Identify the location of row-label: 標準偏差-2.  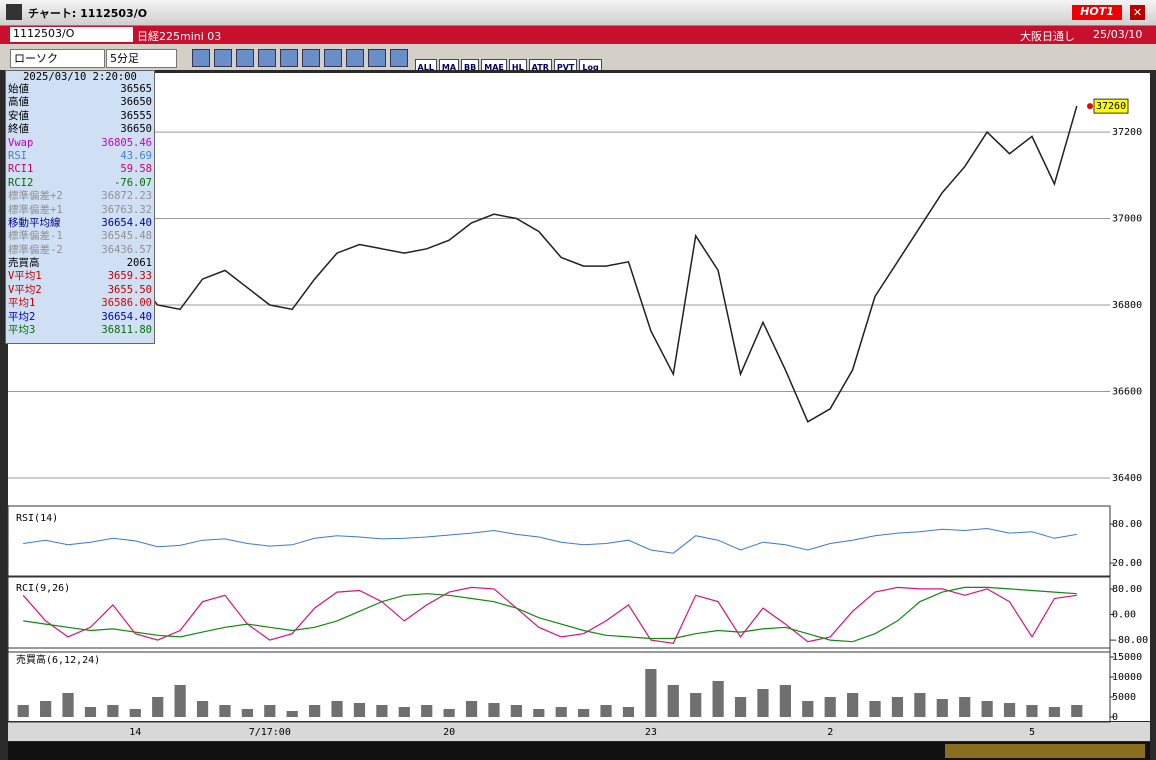
(35, 249).